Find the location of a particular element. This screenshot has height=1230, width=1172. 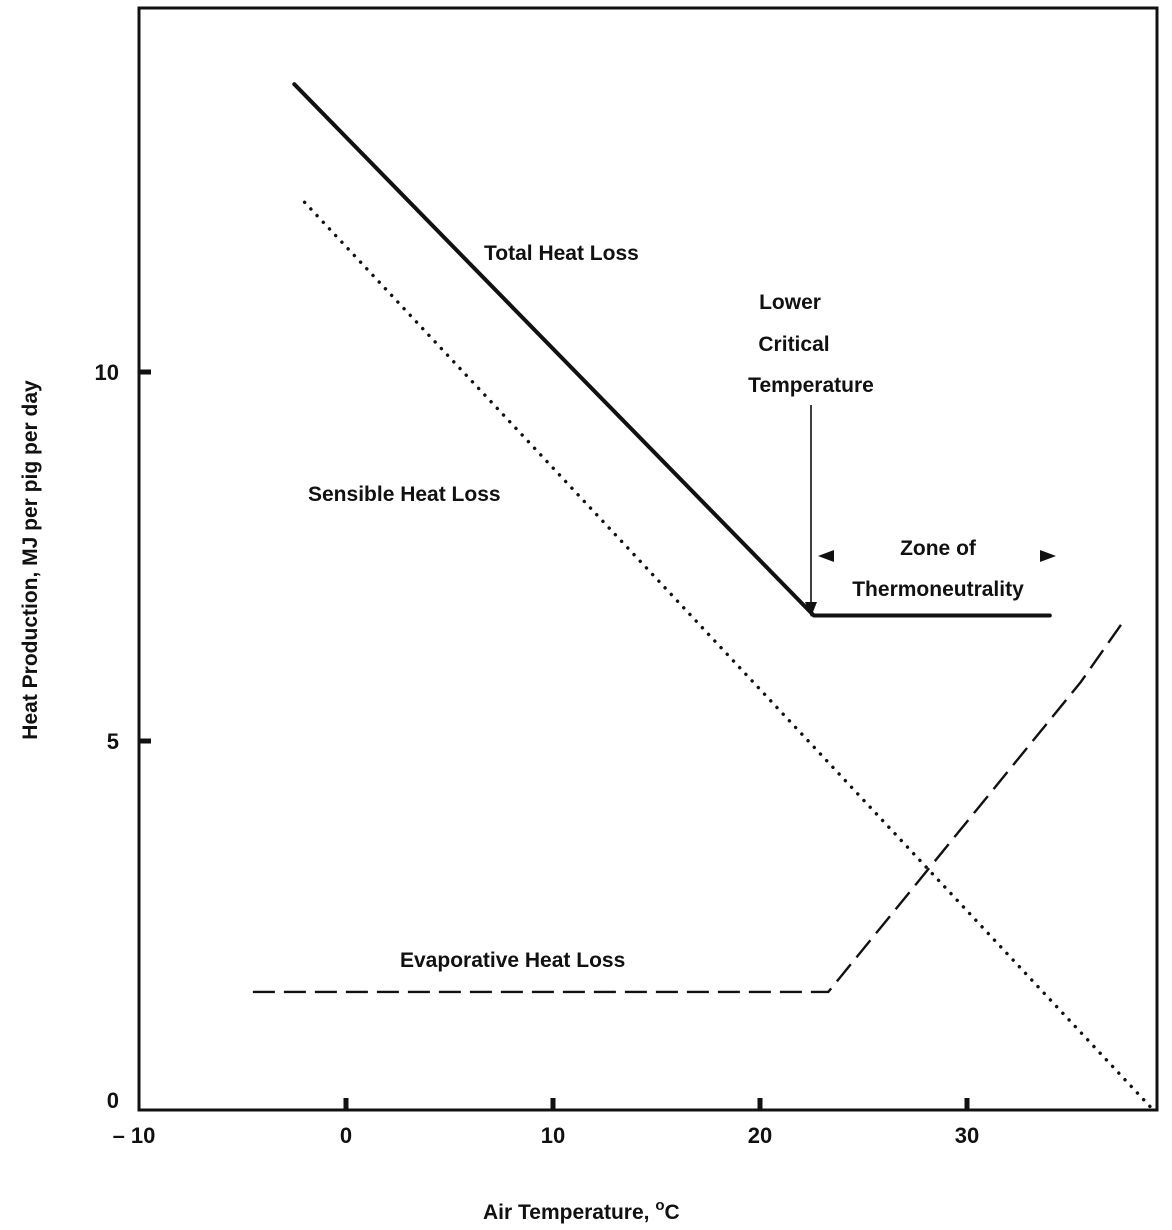

x-axis-title-main: Air Temperature, is located at coordinates (569, 1212).